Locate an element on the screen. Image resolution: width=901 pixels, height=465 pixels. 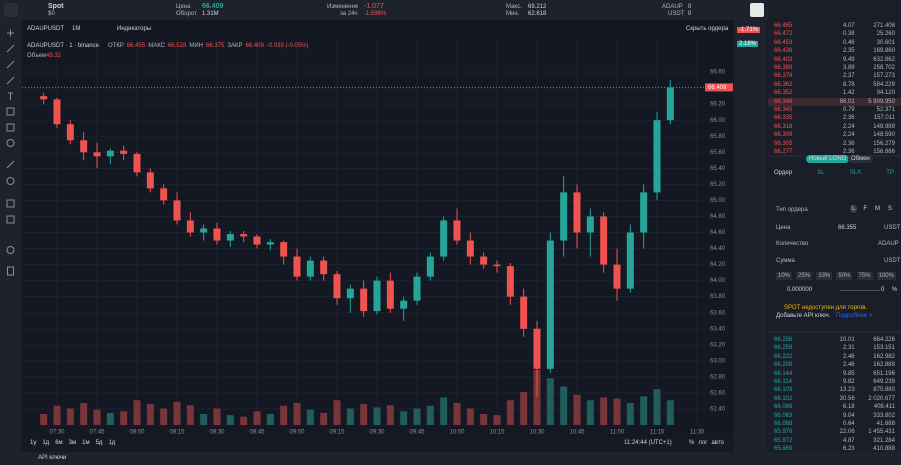
order-type-option: L is located at coordinates (854, 209).